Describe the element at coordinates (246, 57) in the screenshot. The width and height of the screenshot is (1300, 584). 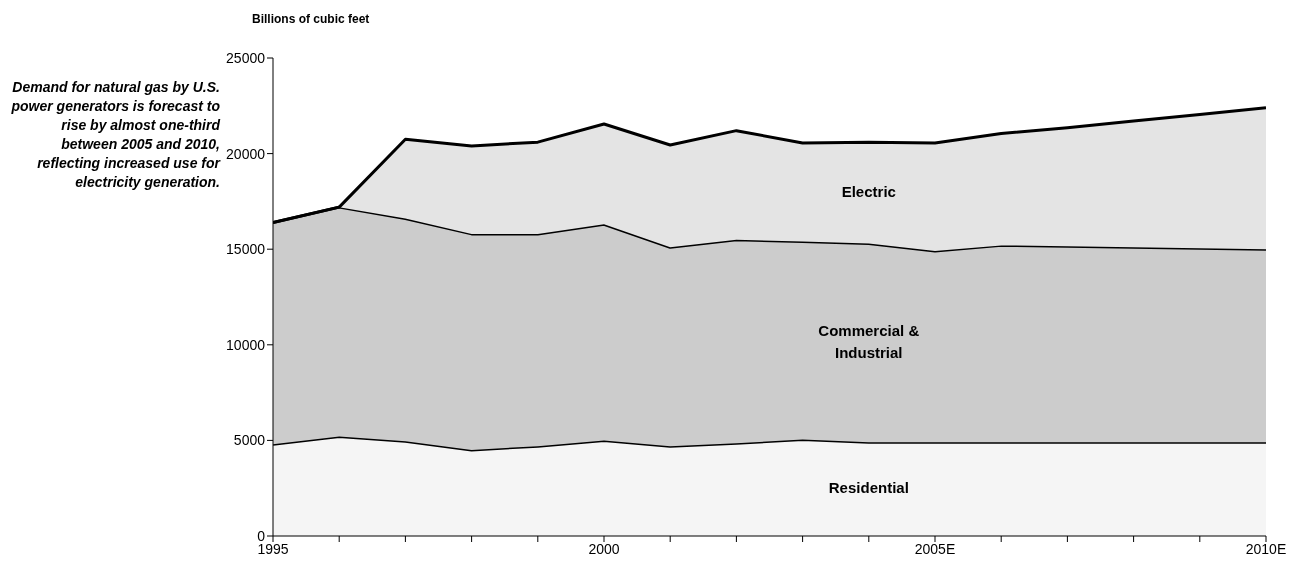
I see `y-tick-label: 25000` at that location.